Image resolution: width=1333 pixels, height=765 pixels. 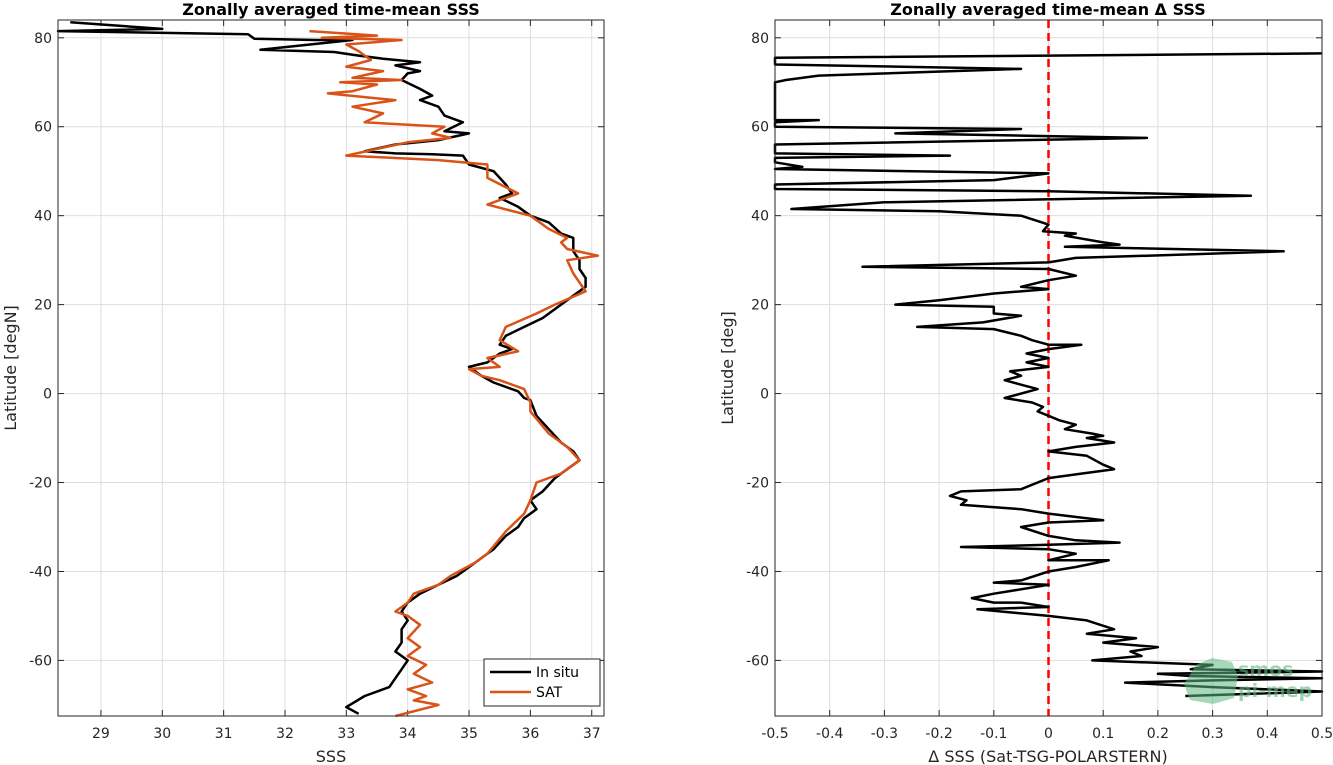 What do you see at coordinates (285, 734) in the screenshot?
I see `x-tick-label: 32` at bounding box center [285, 734].